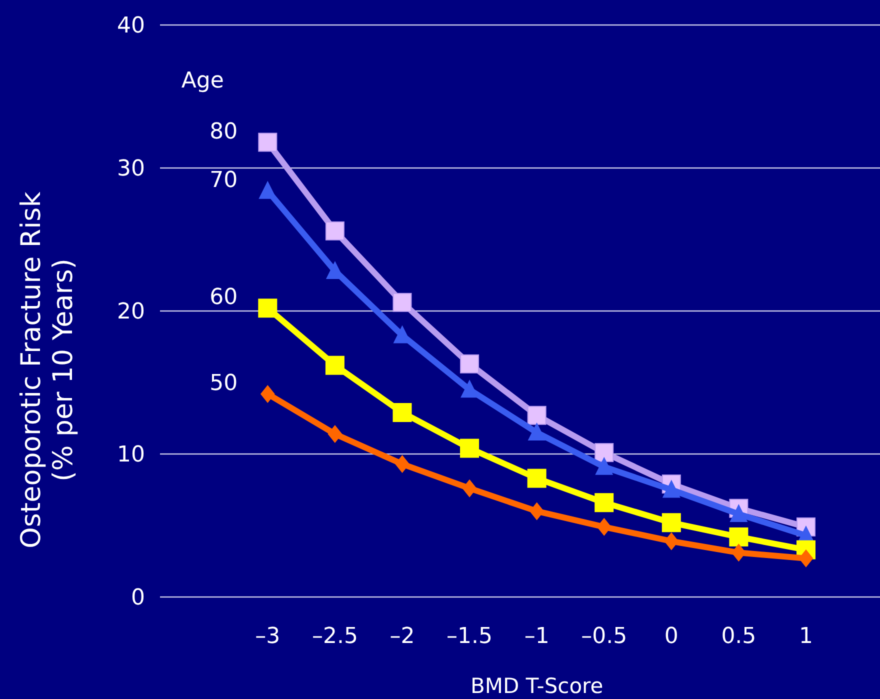  What do you see at coordinates (738, 636) in the screenshot?
I see `x-tick-label: 0.5` at bounding box center [738, 636].